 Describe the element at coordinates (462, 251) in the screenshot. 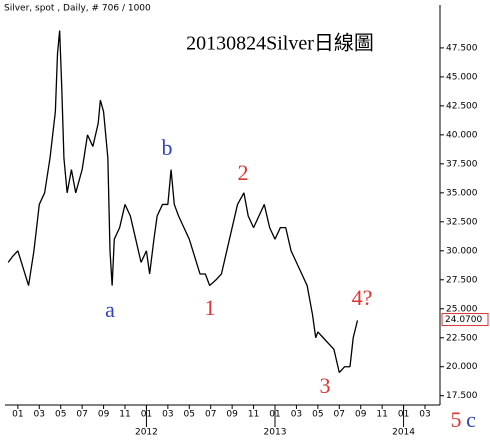

I see `y-tick-label: 30.000` at that location.